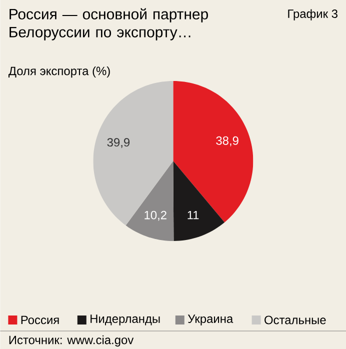 The width and height of the screenshot is (346, 349). Describe the element at coordinates (313, 14) in the screenshot. I see `text: График 3` at that location.